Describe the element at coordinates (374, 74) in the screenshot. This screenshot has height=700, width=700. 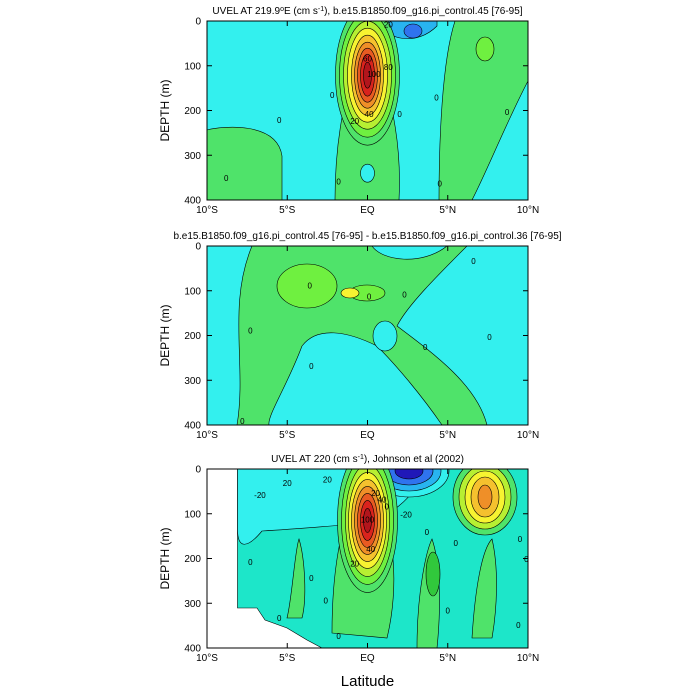
I see `contour-label: 100` at that location.